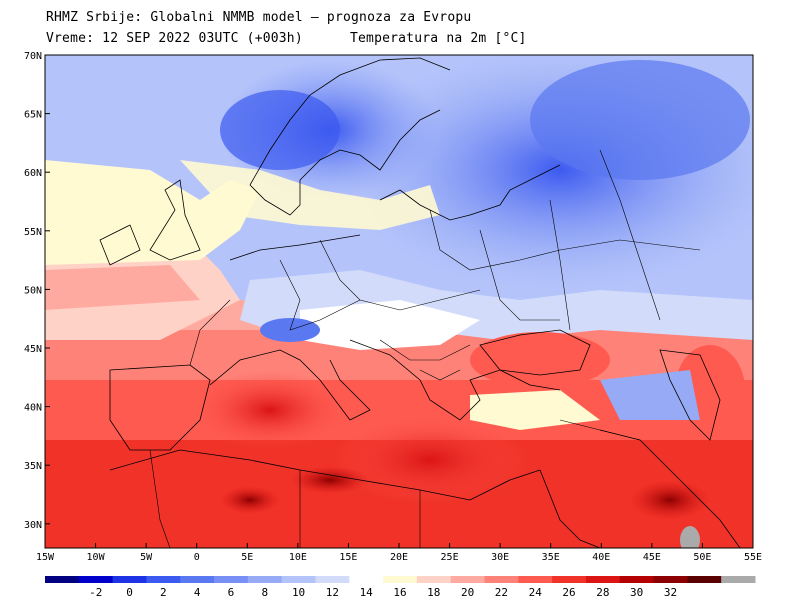 This screenshot has height=600, width=800. Describe the element at coordinates (146, 557) in the screenshot. I see `lon-tick-label: 5W` at that location.